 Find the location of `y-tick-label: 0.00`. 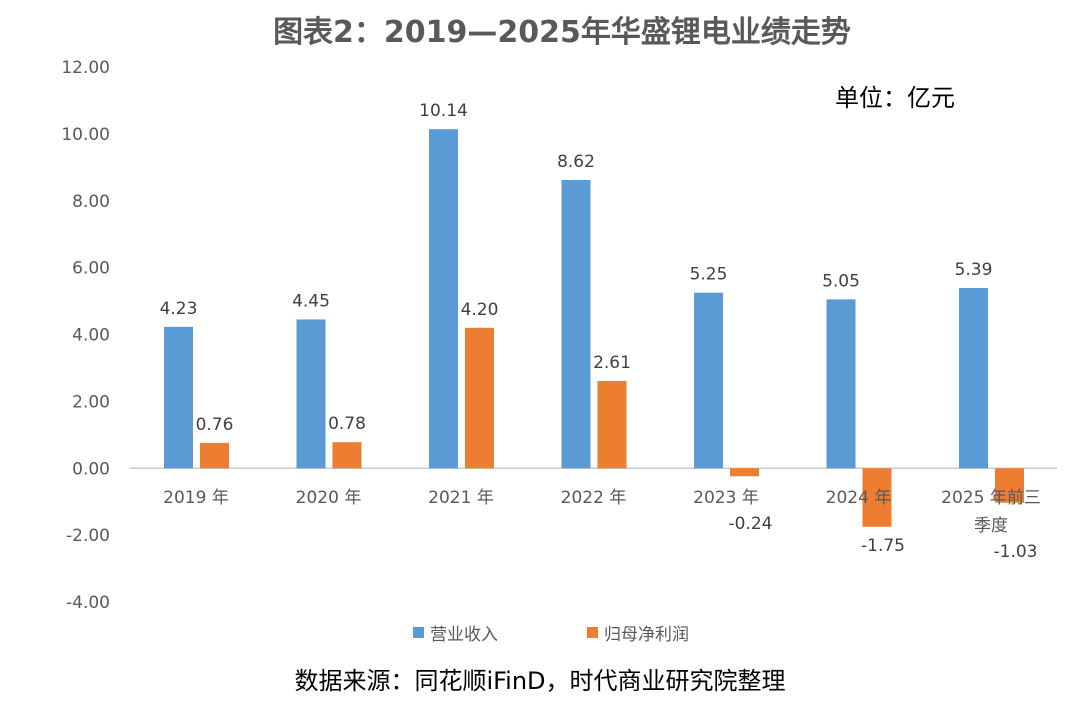

y-tick-label: 0.00 is located at coordinates (91, 469).